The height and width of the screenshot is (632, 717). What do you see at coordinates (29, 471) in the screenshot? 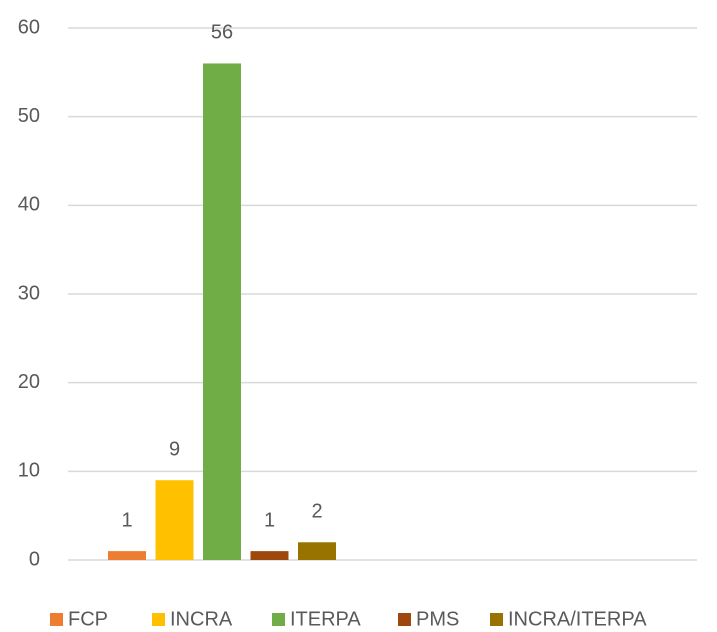
I see `y-tick-label: 10` at bounding box center [29, 471].